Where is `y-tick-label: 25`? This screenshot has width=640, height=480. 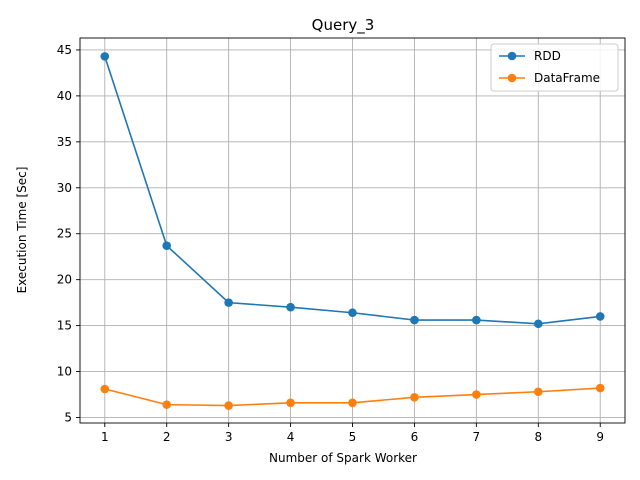
y-tick-label: 25 is located at coordinates (64, 234).